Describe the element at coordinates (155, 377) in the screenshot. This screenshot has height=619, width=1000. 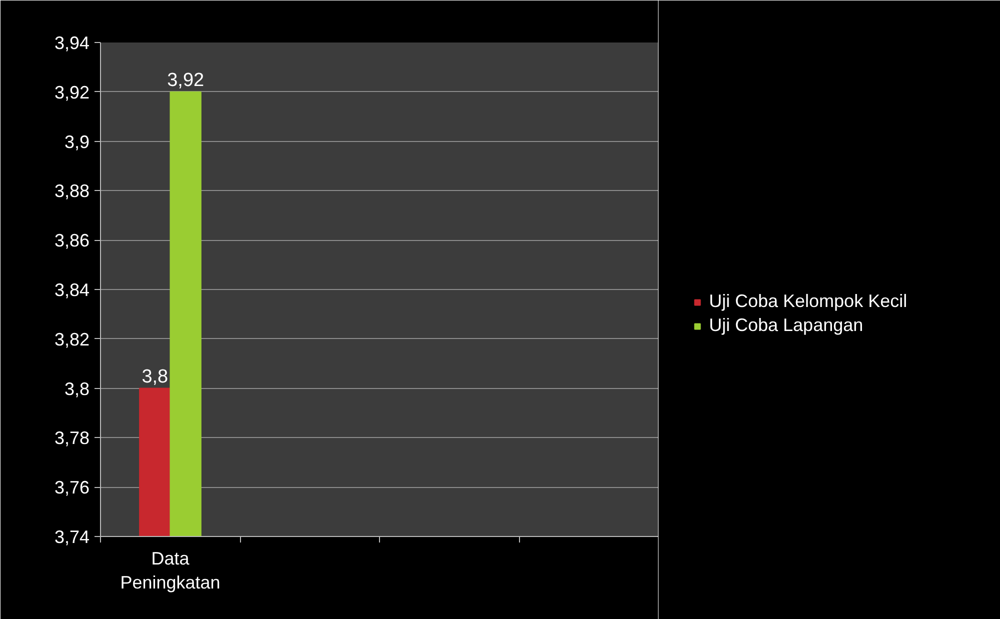
I see `data-label: 3,8` at that location.